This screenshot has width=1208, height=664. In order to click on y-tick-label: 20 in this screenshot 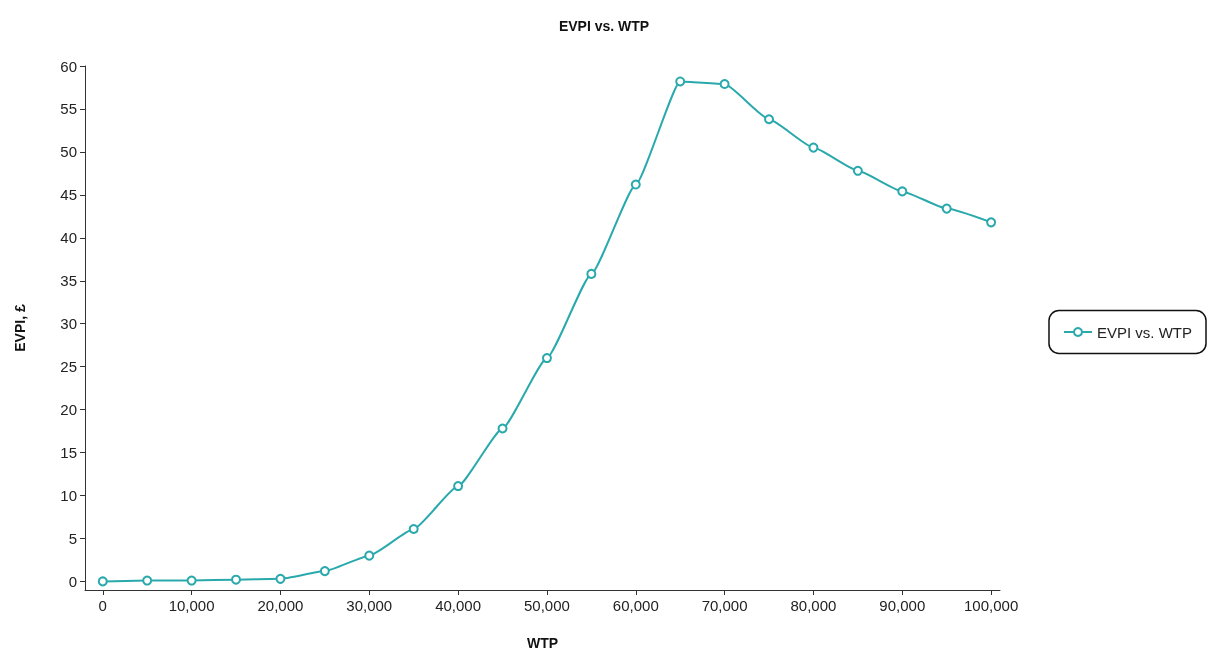, I will do `click(68, 410)`.